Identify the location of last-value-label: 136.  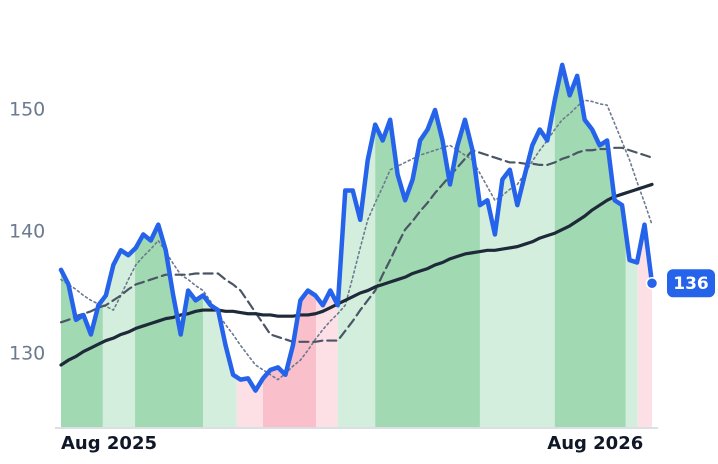
(691, 284).